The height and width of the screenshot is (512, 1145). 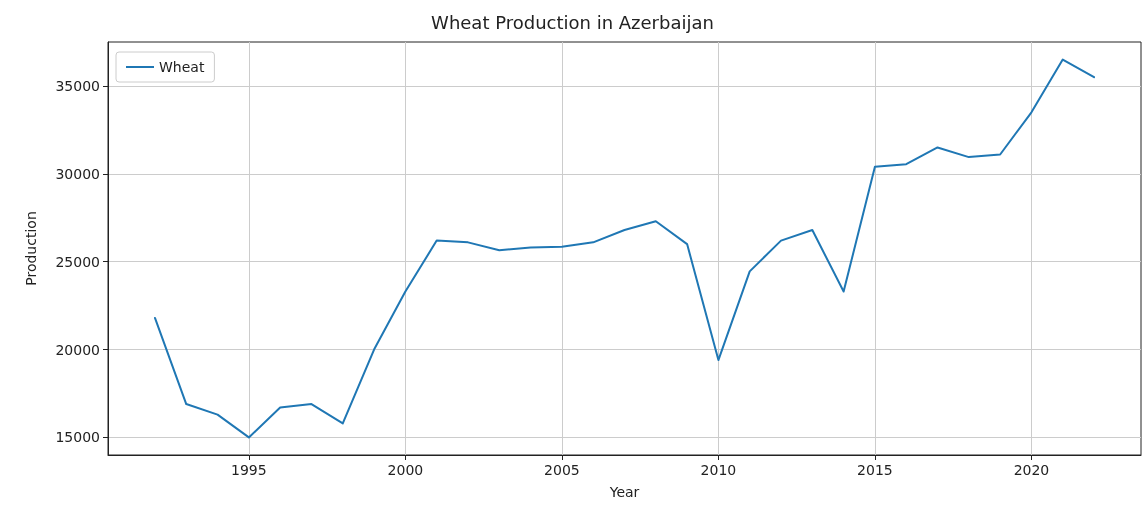 What do you see at coordinates (562, 470) in the screenshot?
I see `x-tick-label: 2005` at bounding box center [562, 470].